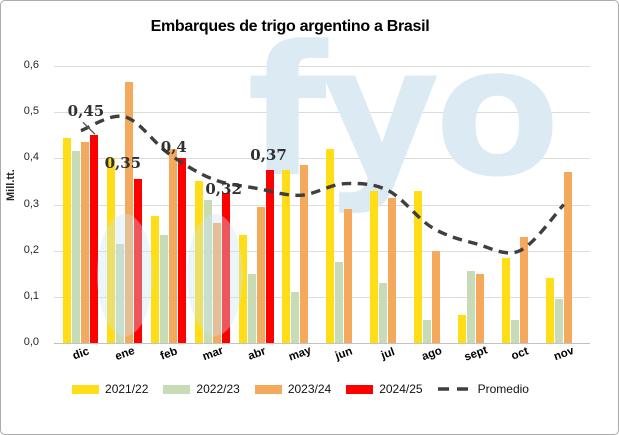 Image resolution: width=619 pixels, height=435 pixels. I want to click on legend-label-2023/24: 2023/24, so click(309, 389).